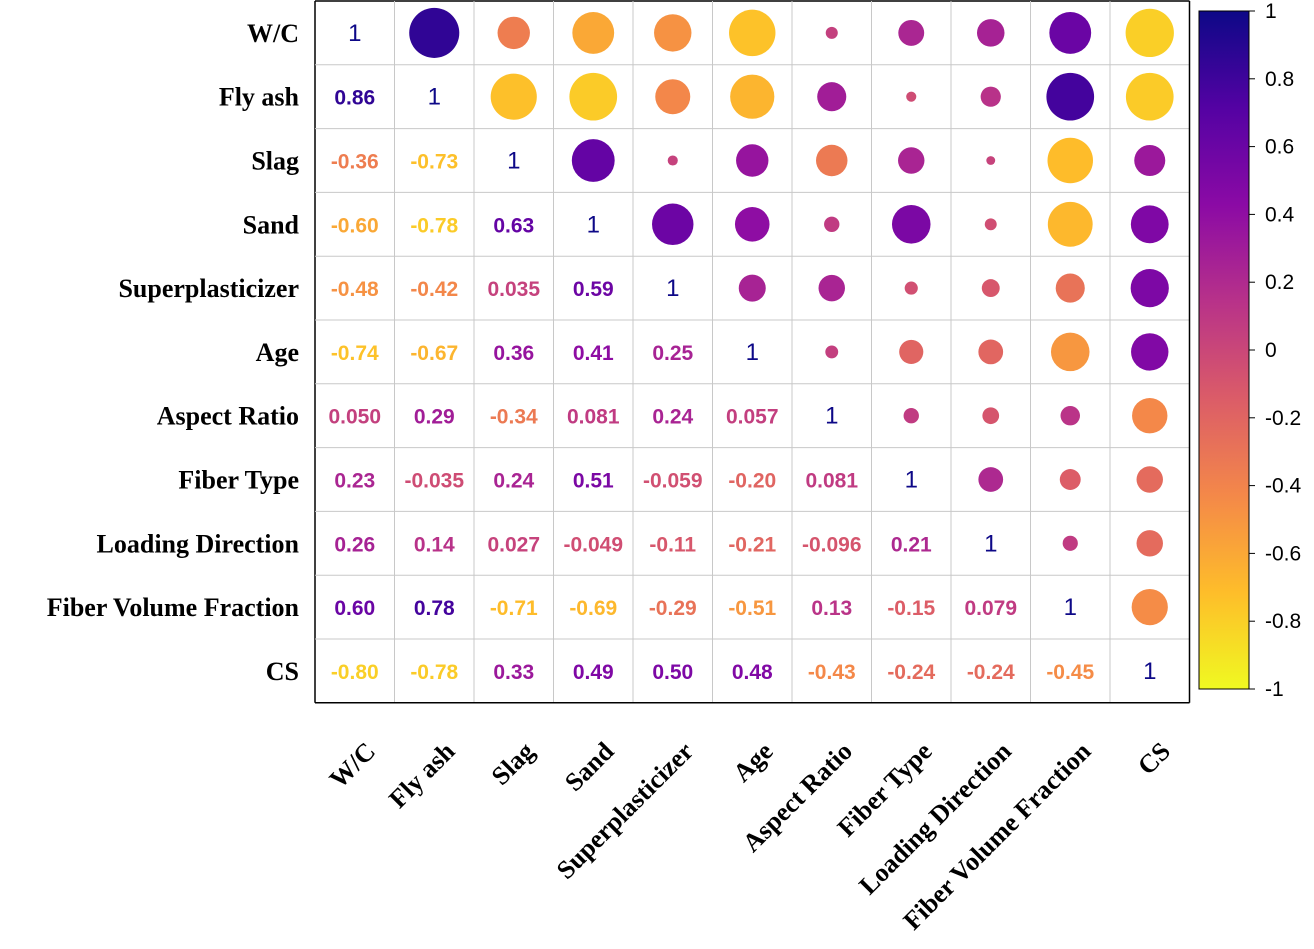  What do you see at coordinates (275, 161) in the screenshot?
I see `row-label-slag: Slag` at bounding box center [275, 161].